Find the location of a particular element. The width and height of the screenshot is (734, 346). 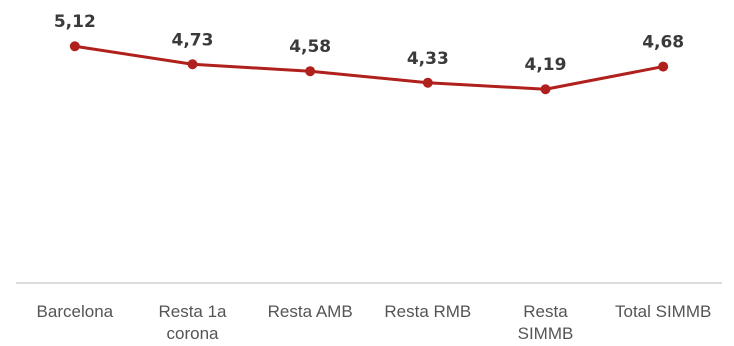

data-points is located at coordinates (369, 68).